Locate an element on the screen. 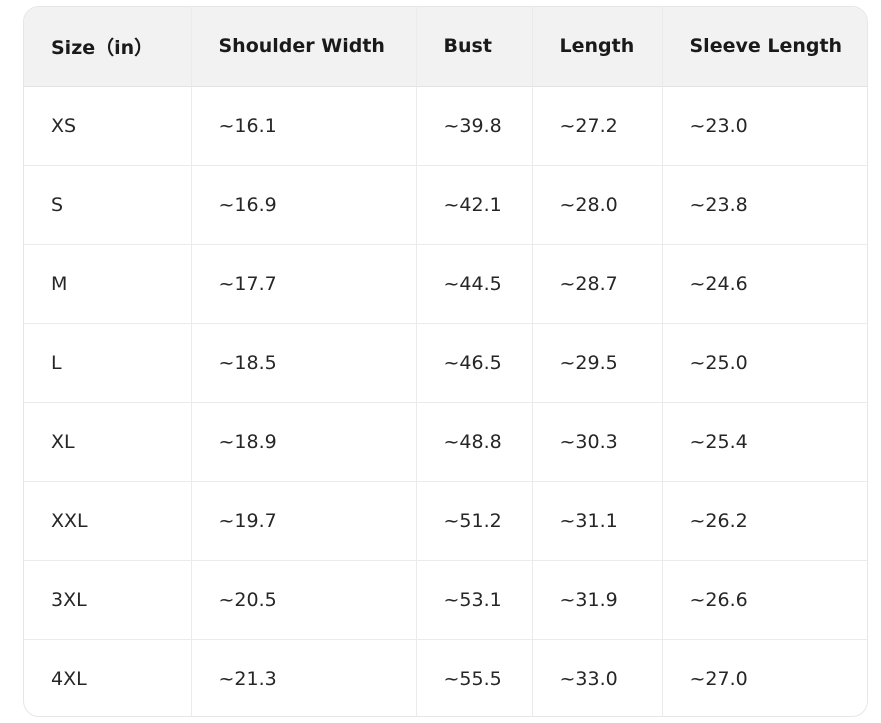 Image resolution: width=881 pixels, height=723 pixels. cell-sleeve-length: ~26.6 is located at coordinates (764, 600).